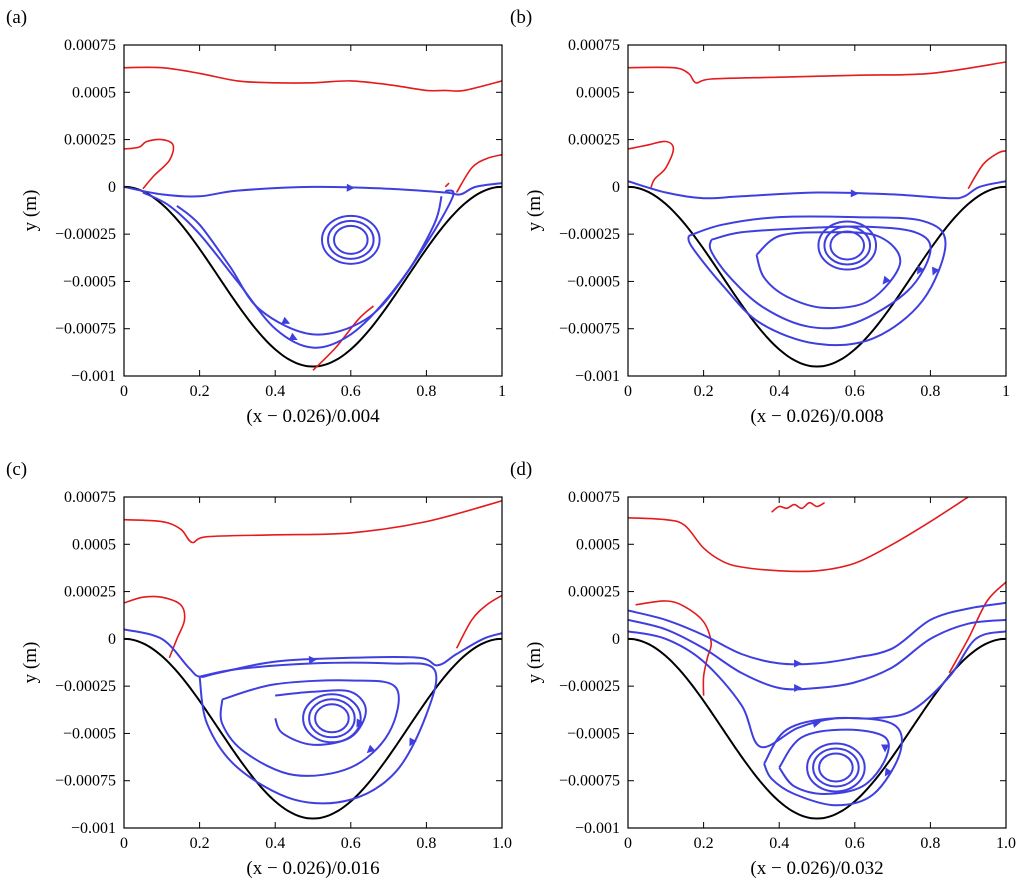 The width and height of the screenshot is (1028, 891). I want to click on x-tick-label: 0.6, so click(855, 391).